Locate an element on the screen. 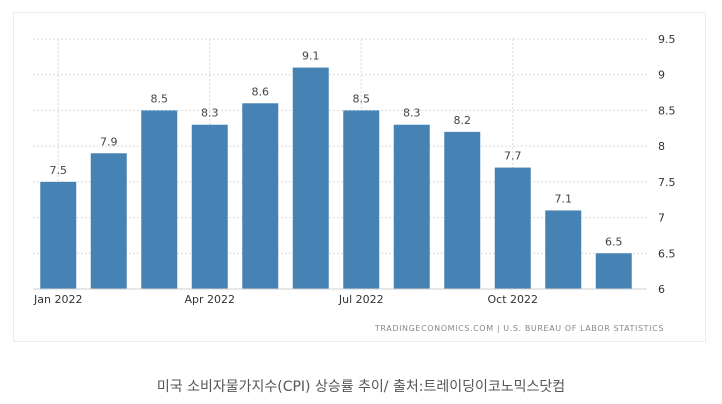  bar-value-label: 7.9 is located at coordinates (109, 141).